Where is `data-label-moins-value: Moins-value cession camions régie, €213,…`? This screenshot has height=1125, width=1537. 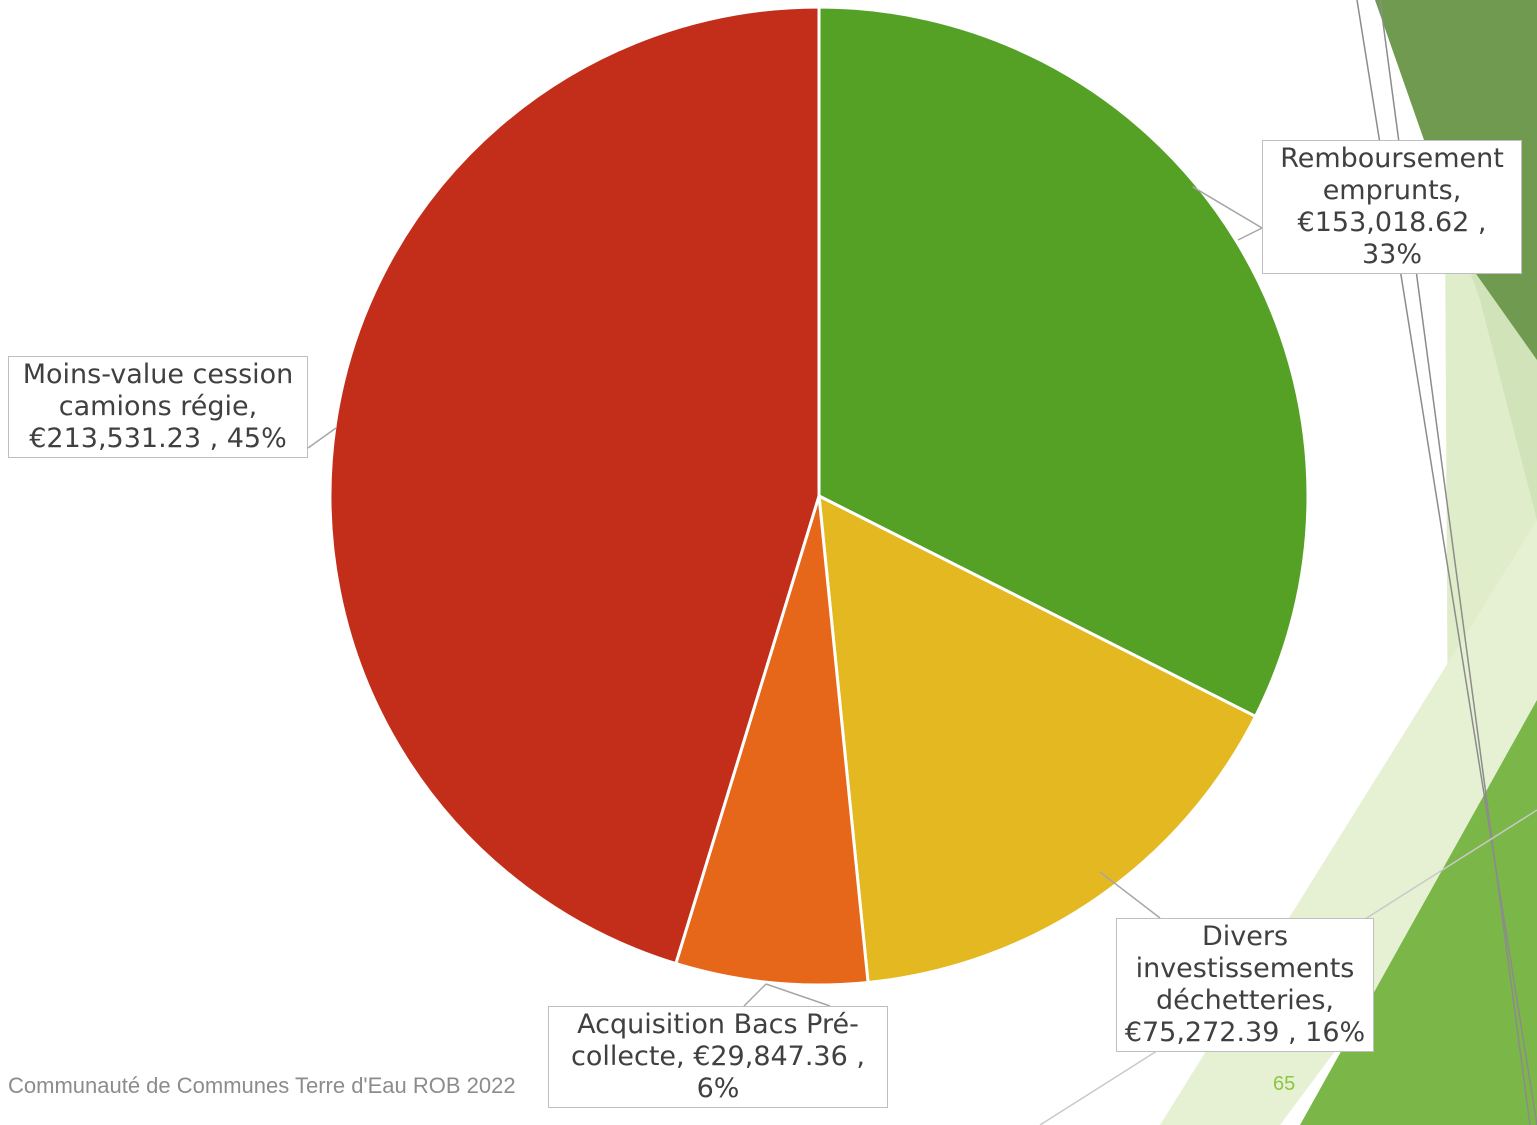
data-label-moins-value: Moins-value cession camions régie, €213,… is located at coordinates (158, 407).